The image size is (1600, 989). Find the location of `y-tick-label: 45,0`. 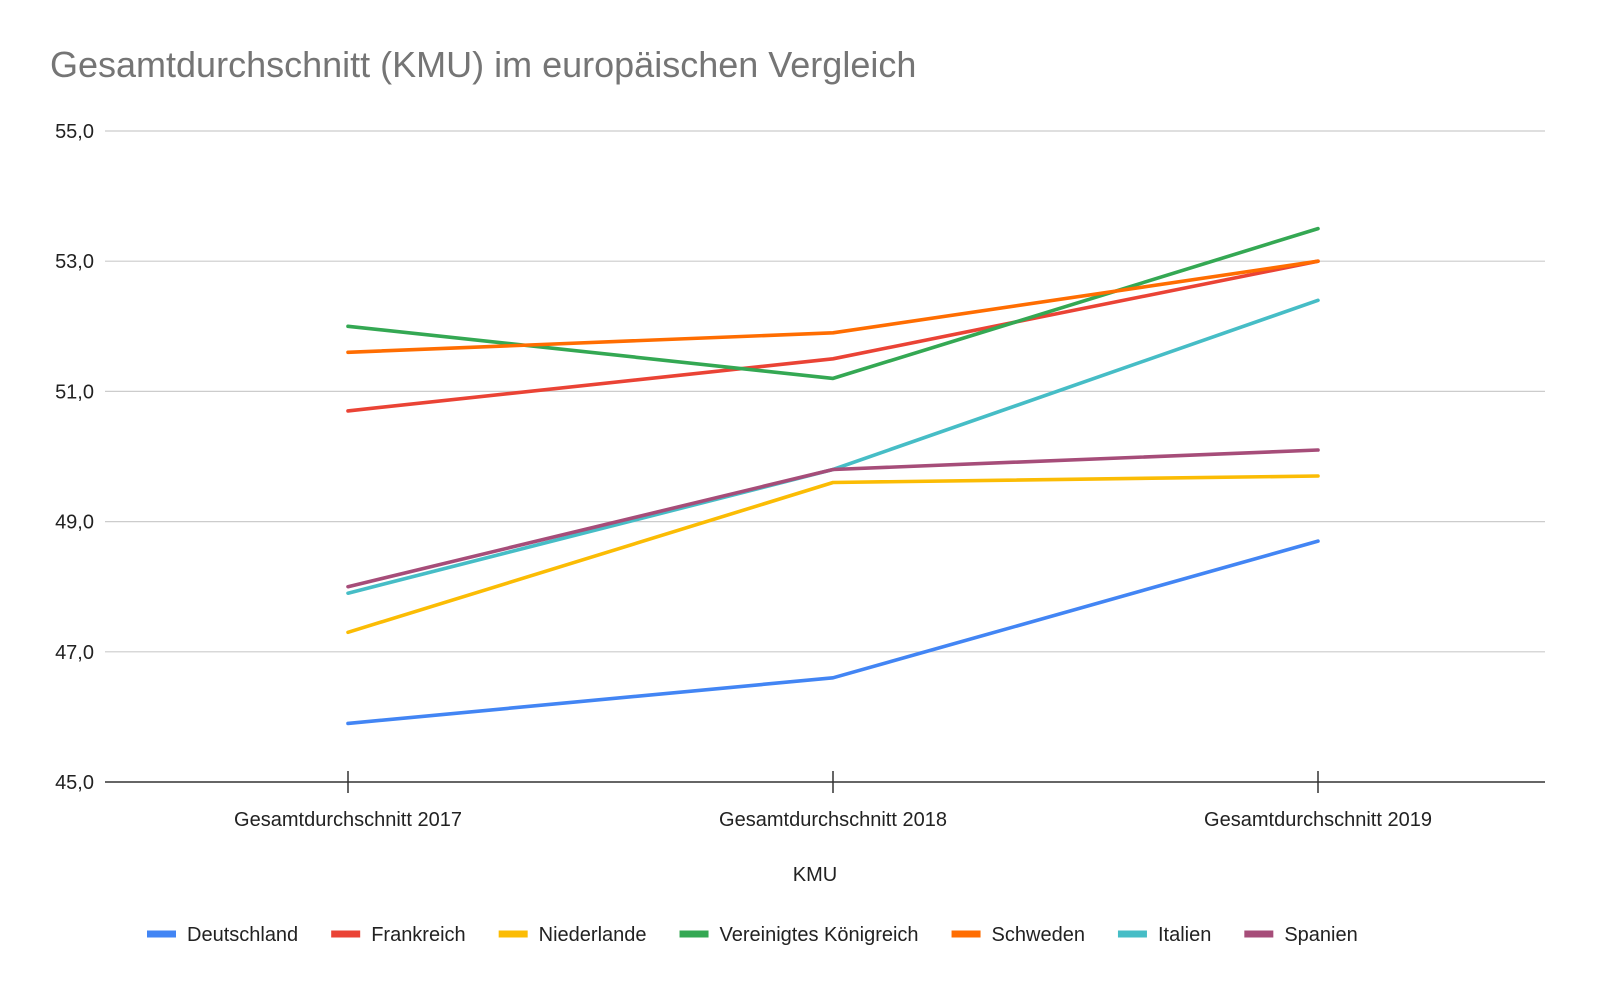

y-tick-label: 45,0 is located at coordinates (74, 783).